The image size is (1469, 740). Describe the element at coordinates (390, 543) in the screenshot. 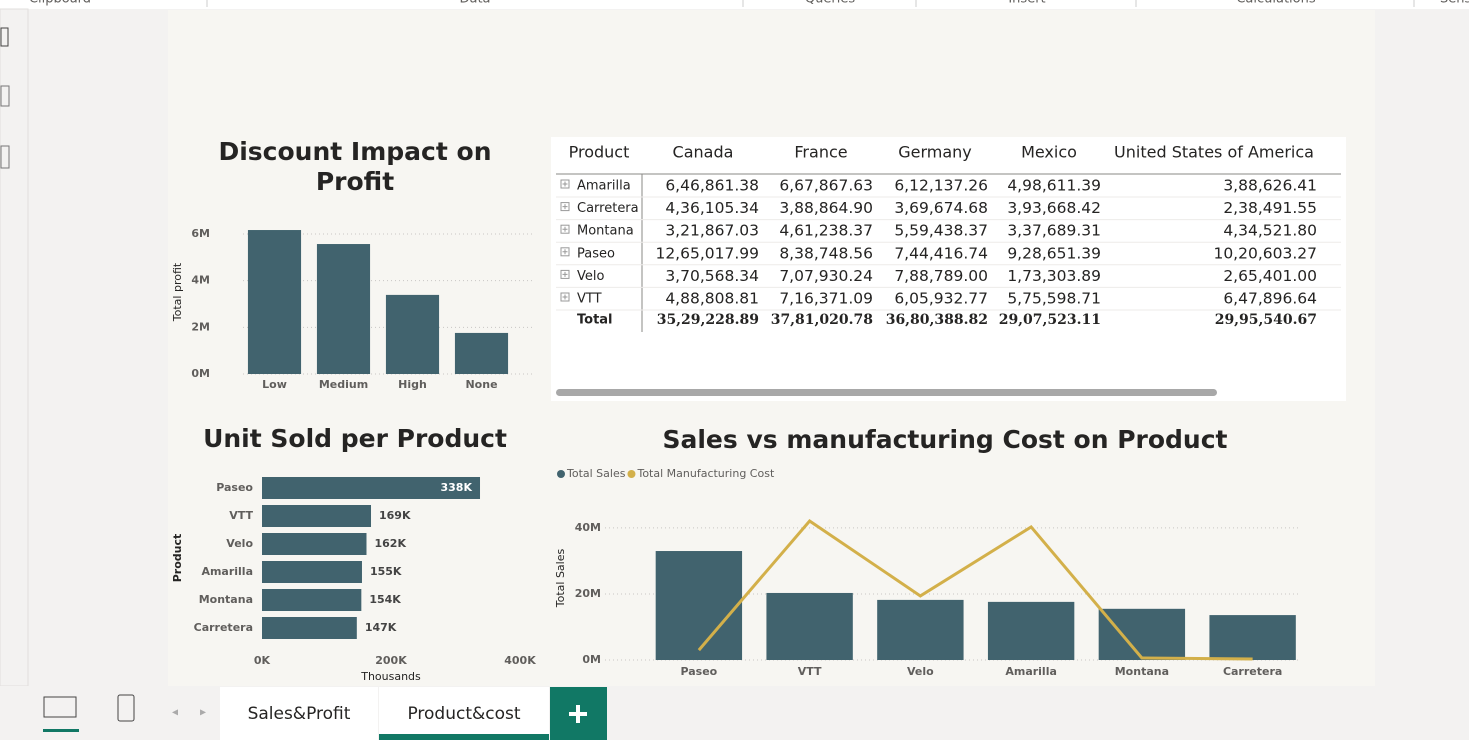

I see `data-label: 162K` at that location.